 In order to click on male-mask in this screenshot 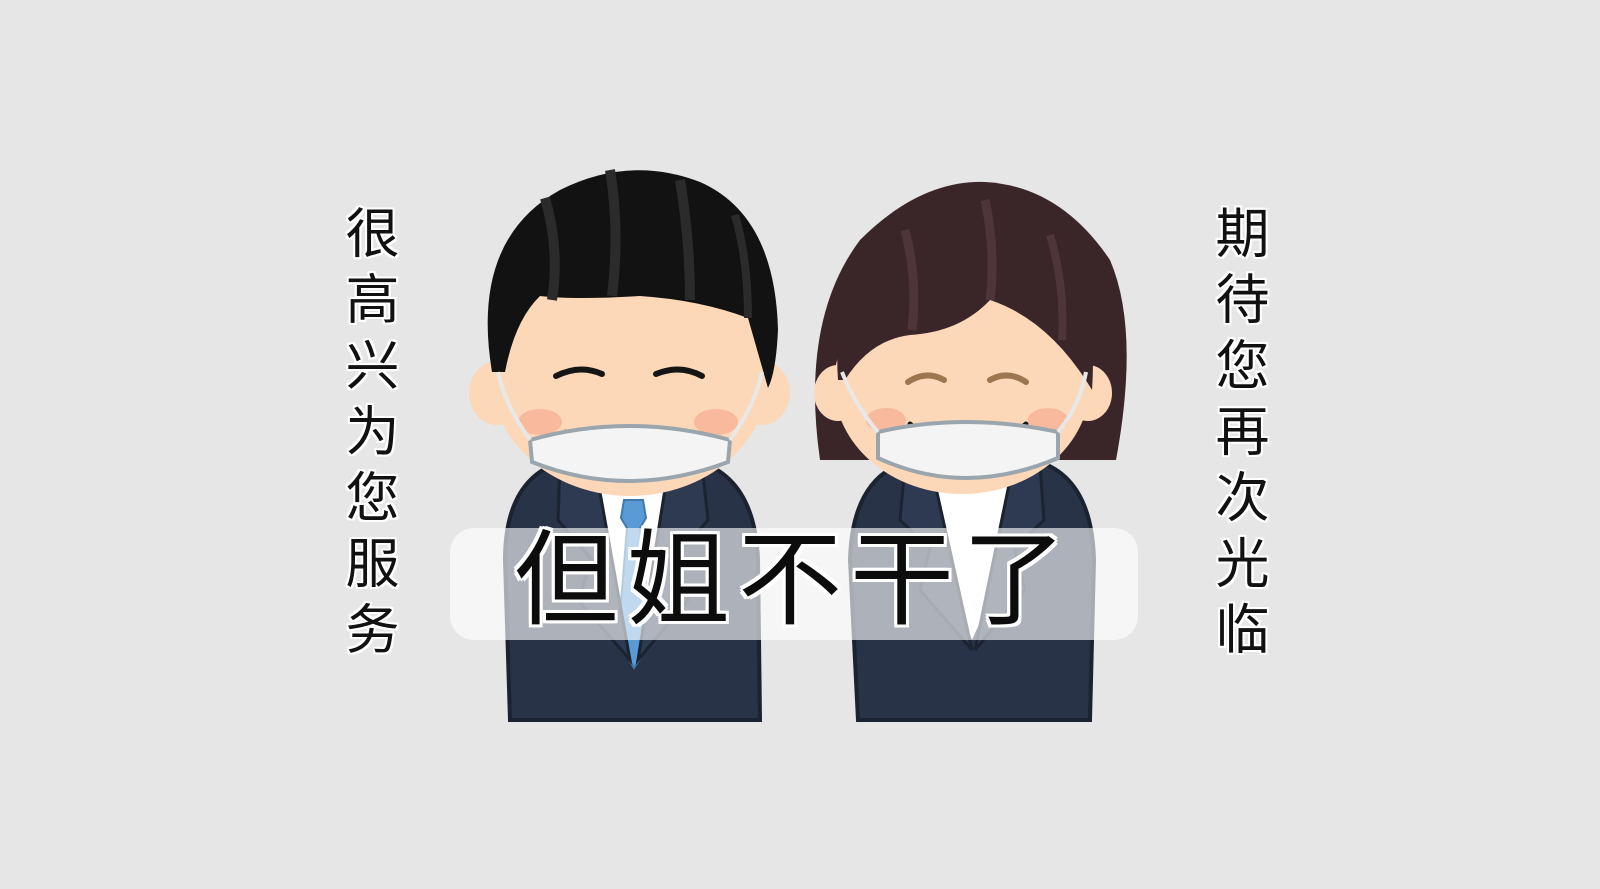, I will do `click(630, 453)`.